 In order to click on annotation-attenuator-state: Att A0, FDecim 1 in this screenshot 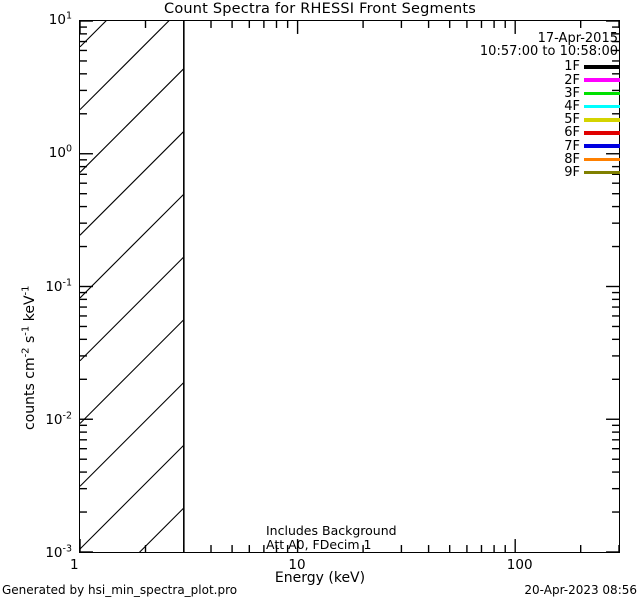, I will do `click(319, 544)`.